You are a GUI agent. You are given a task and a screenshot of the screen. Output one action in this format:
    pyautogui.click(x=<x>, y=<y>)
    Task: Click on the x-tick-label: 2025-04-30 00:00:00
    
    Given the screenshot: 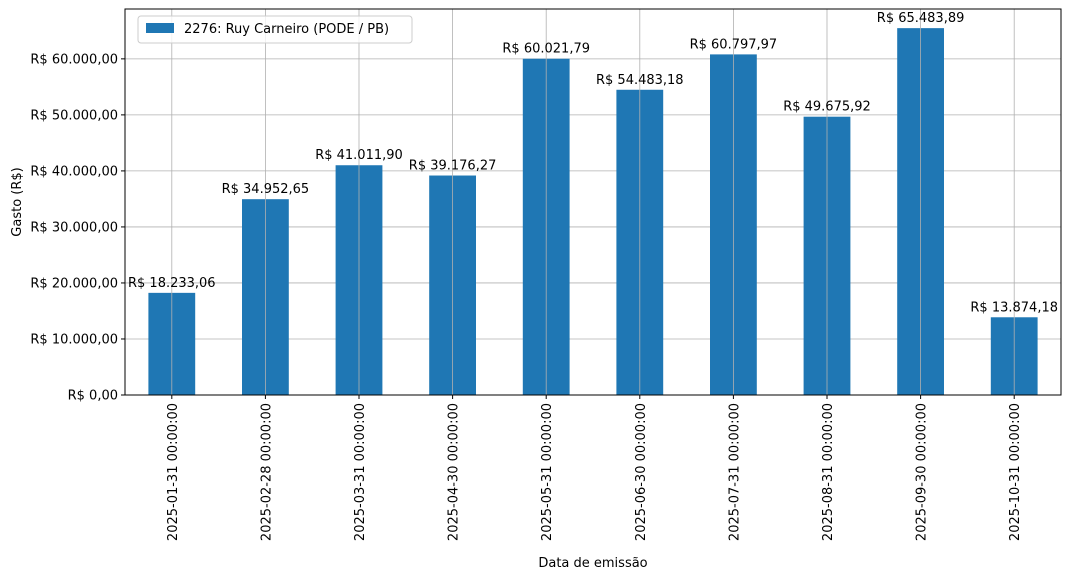 What is the action you would take?
    pyautogui.click(x=454, y=472)
    